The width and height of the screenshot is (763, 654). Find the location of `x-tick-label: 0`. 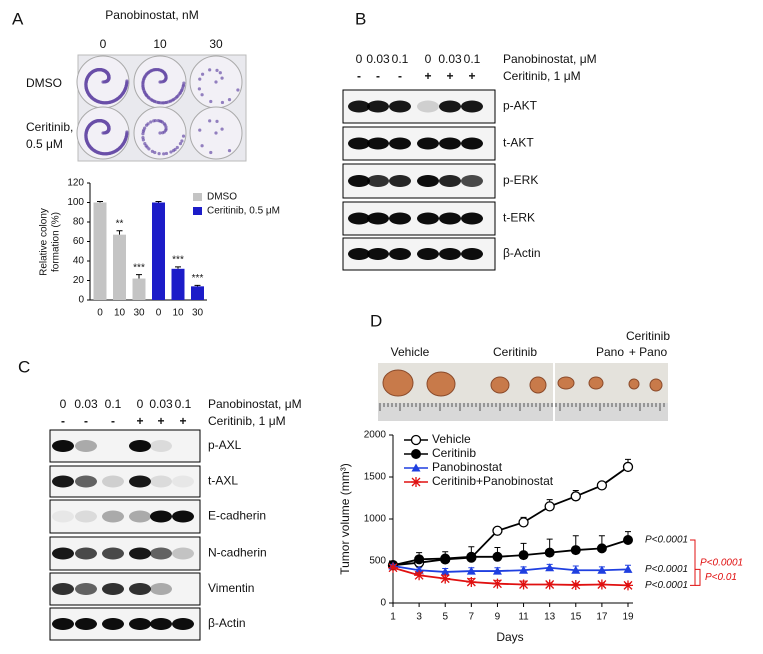

x-tick-label: 0 is located at coordinates (159, 313).